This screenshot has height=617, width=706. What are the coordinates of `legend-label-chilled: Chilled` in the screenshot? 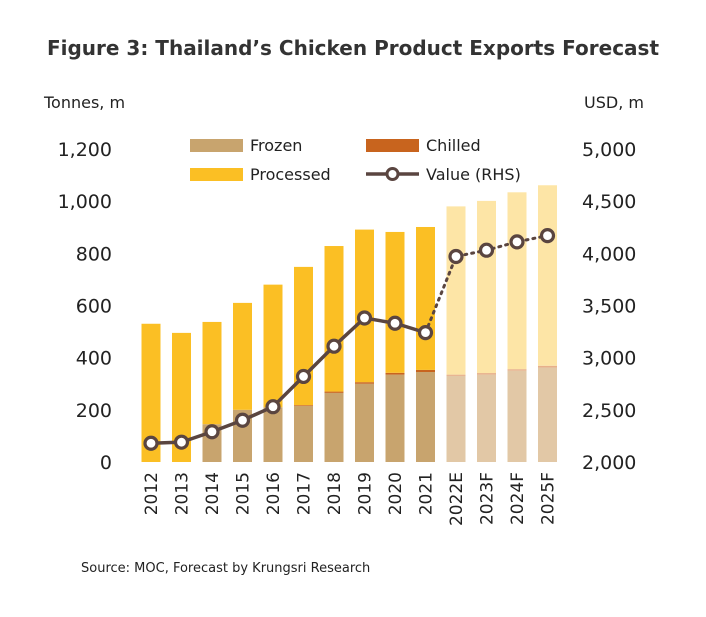 It's located at (453, 145).